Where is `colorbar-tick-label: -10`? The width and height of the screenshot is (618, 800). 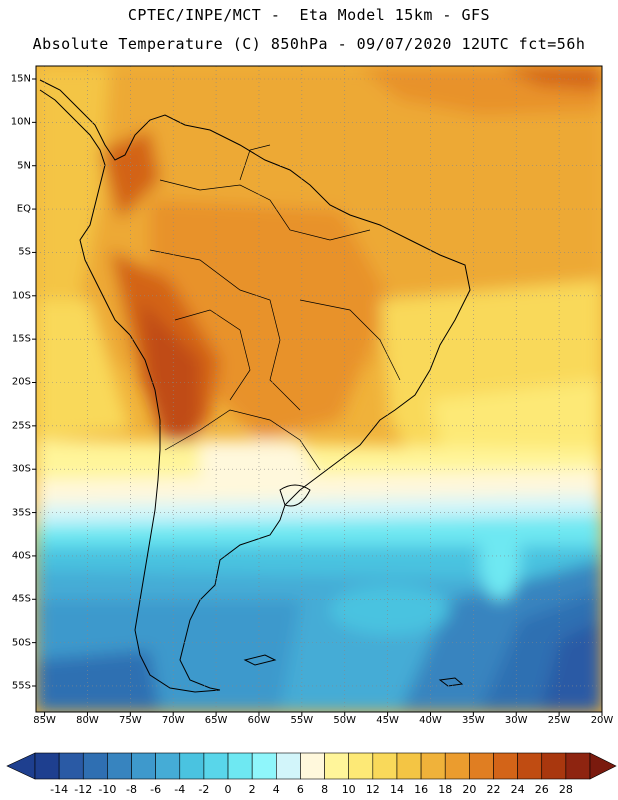 colorbar-tick-label: -10 is located at coordinates (107, 789).